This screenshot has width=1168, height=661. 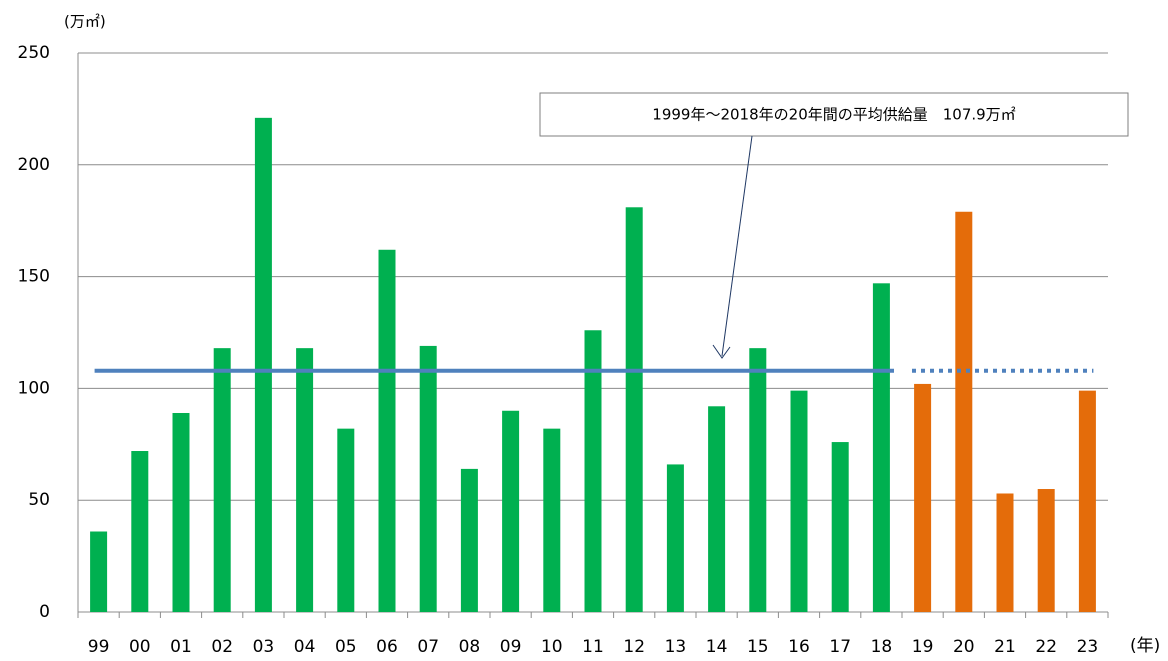 What do you see at coordinates (1145, 646) in the screenshot?
I see `x-axis-label: (年)` at bounding box center [1145, 646].